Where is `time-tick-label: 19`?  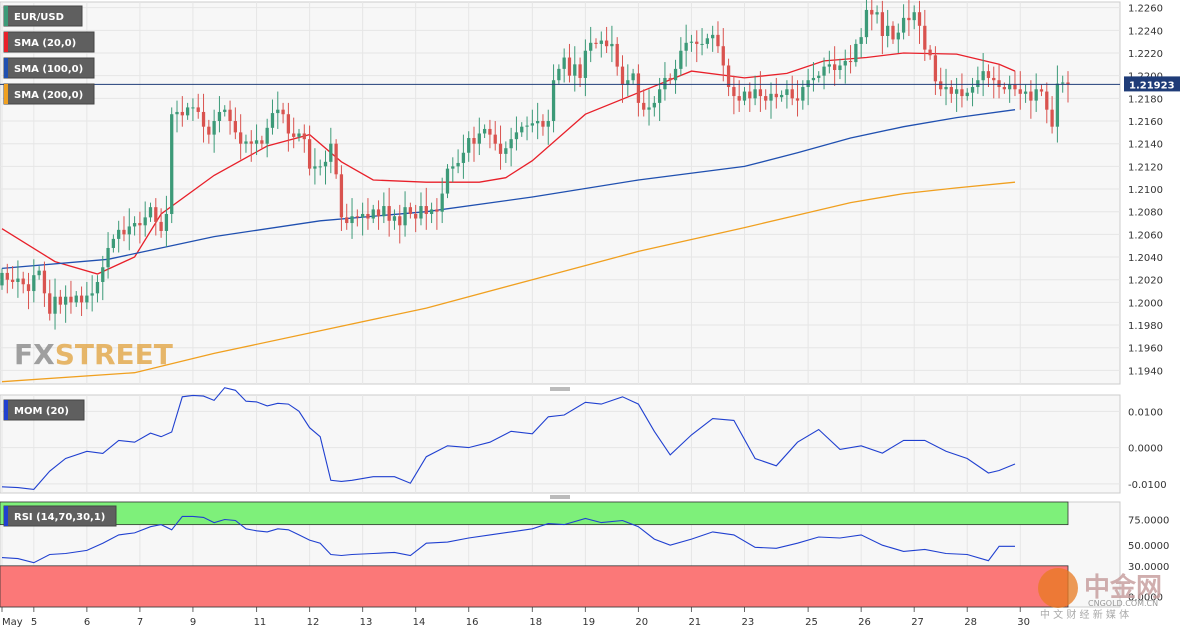 time-tick-label: 19 is located at coordinates (588, 622).